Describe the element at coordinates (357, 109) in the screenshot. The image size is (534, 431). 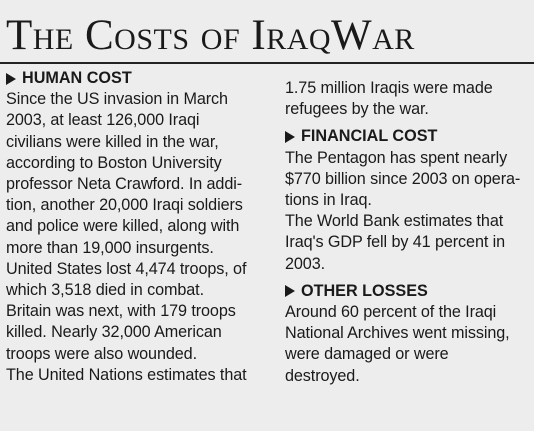
I see `body-line: refugees by the war.` at that location.